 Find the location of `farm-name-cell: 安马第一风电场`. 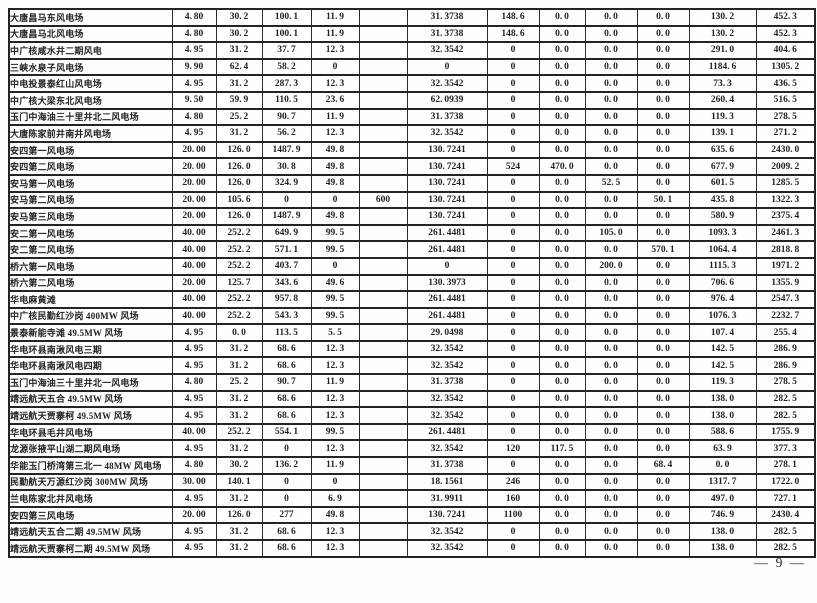

farm-name-cell: 安马第一风电场 is located at coordinates (90, 183).